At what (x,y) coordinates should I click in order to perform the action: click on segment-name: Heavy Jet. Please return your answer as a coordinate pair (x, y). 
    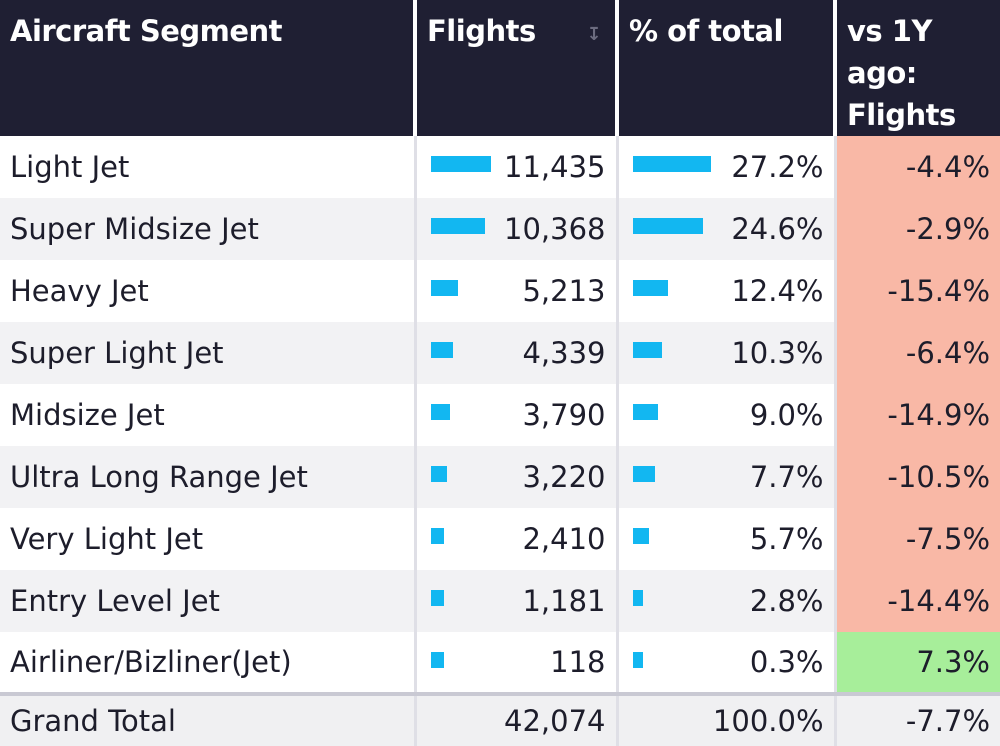
    Looking at the image, I should click on (208, 291).